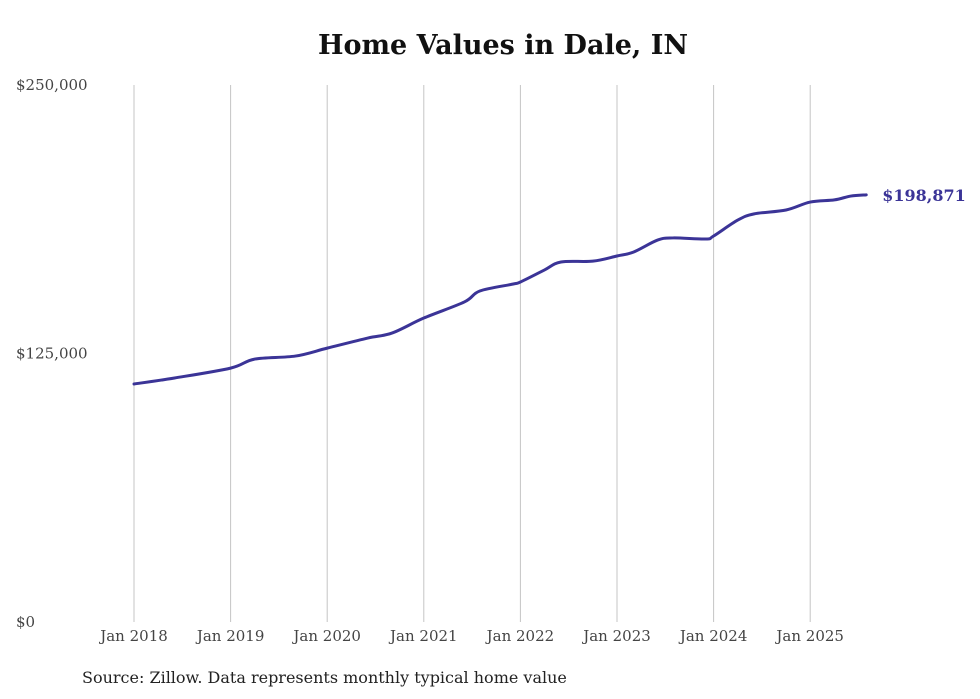  Describe the element at coordinates (503, 45) in the screenshot. I see `chart-title: Home Values in Dale, IN` at that location.